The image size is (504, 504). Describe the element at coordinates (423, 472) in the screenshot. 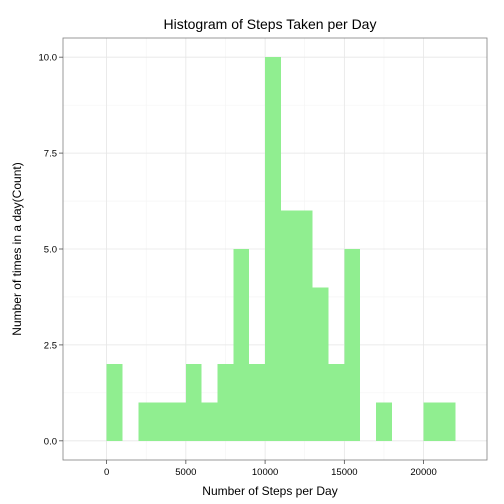

I see `x-tick-label: 20000` at that location.